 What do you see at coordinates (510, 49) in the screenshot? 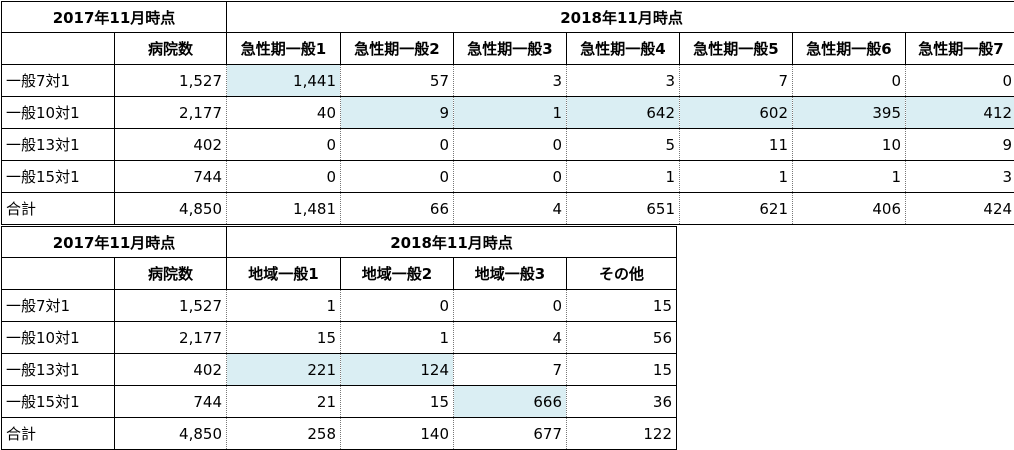
I see `col-acute-3: 急性期一般3` at bounding box center [510, 49].